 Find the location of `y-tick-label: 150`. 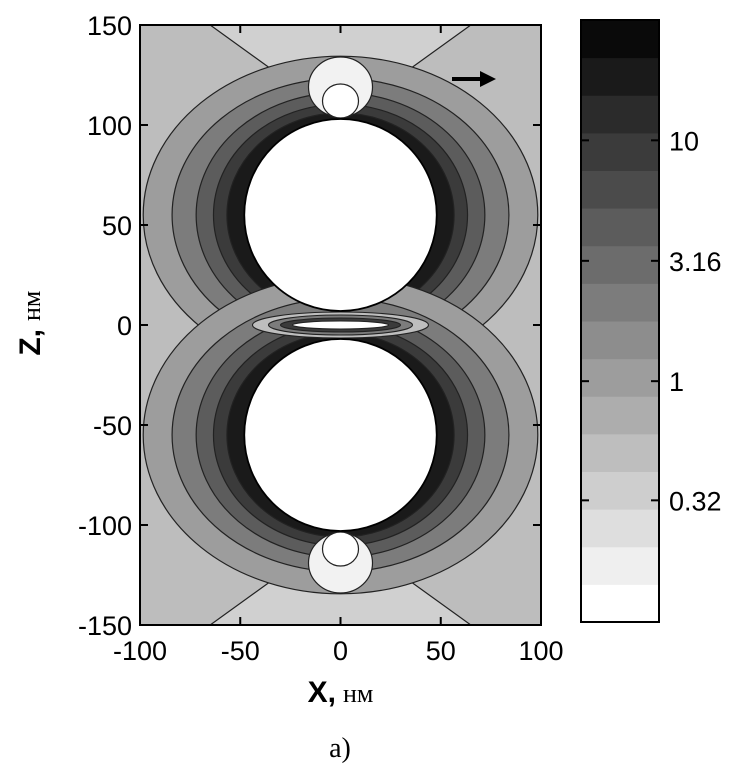

y-tick-label: 150 is located at coordinates (109, 26).